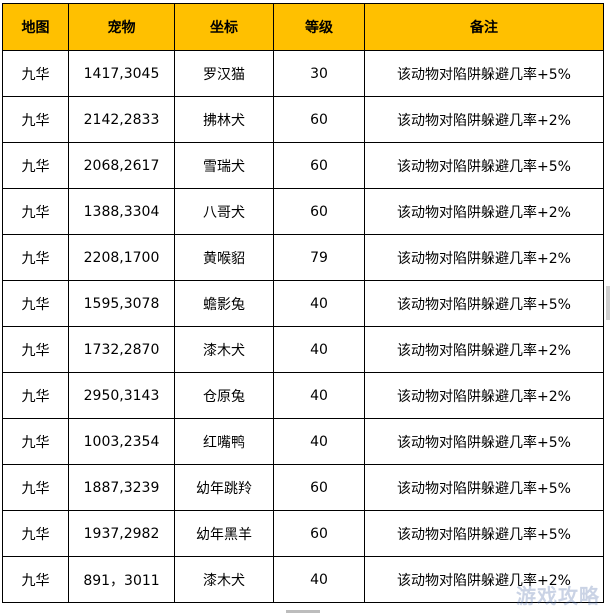 The height and width of the screenshot is (613, 610). Describe the element at coordinates (35, 27) in the screenshot. I see `header-map: 地图` at that location.